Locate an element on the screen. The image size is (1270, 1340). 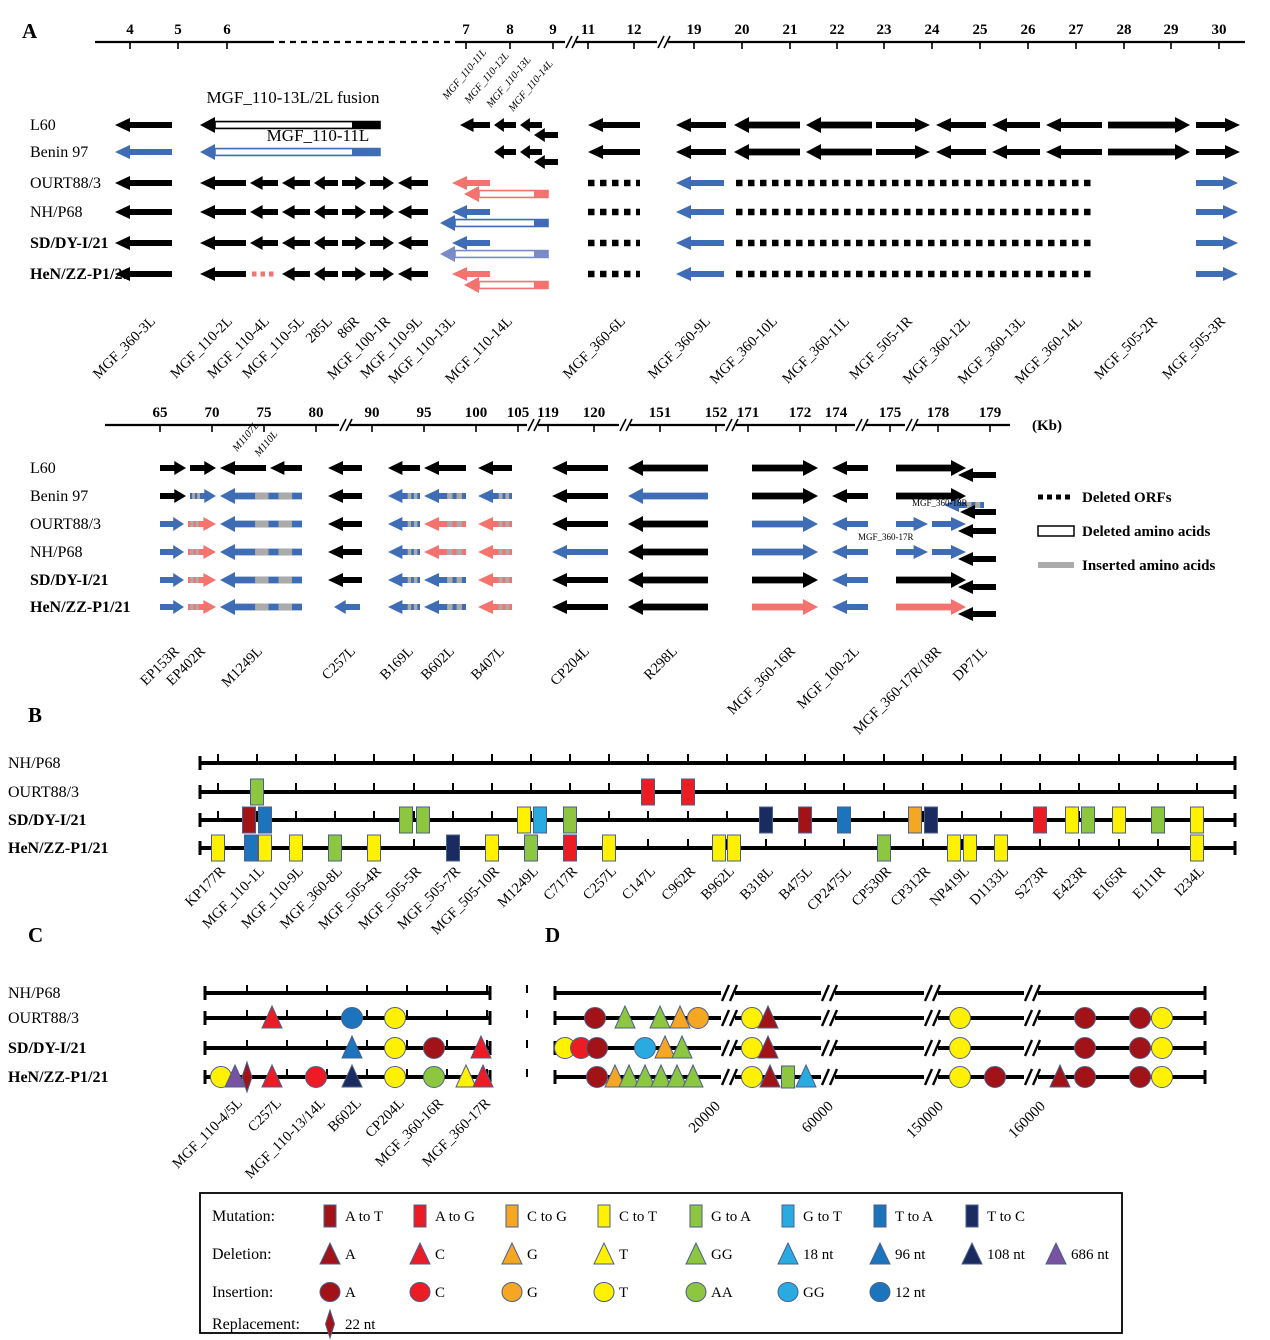
legend-item-label: 18 nt is located at coordinates (818, 1255).